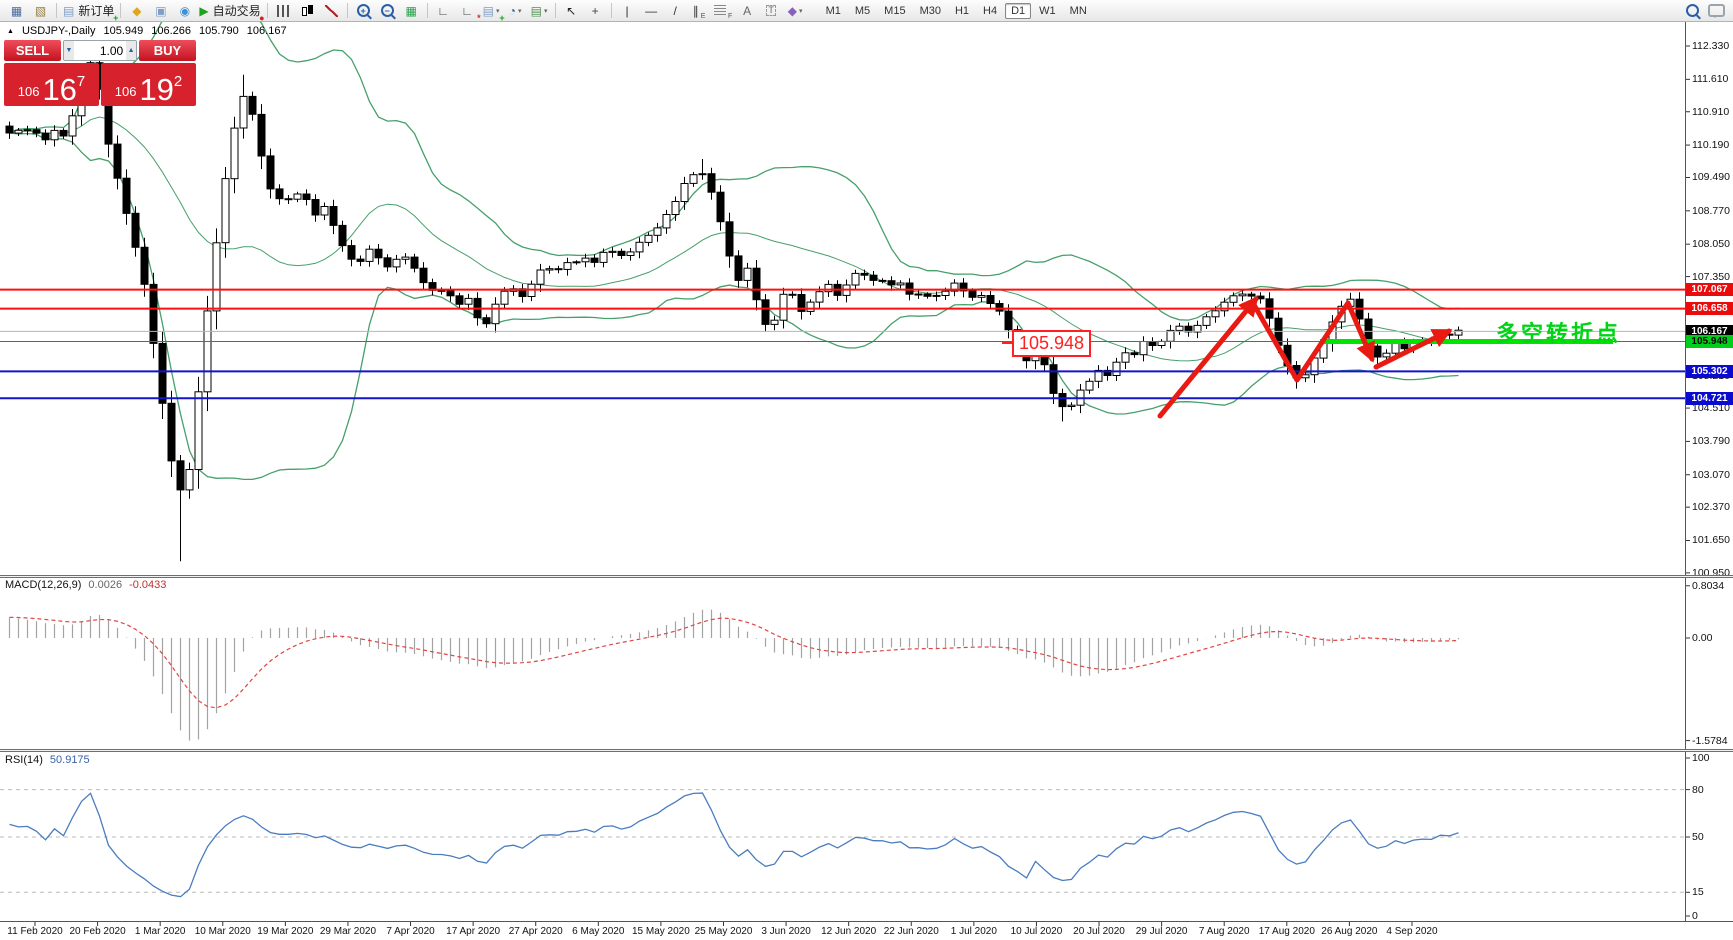  What do you see at coordinates (160, 931) in the screenshot?
I see `date-label: 1 Mar 2020` at bounding box center [160, 931].